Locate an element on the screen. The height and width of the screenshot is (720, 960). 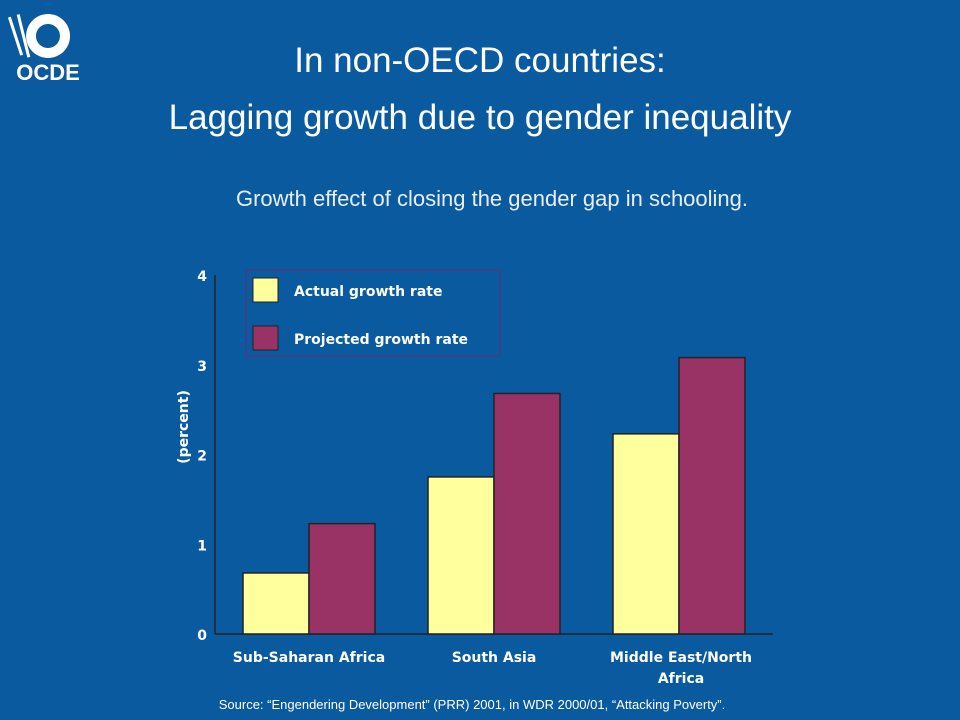
y-tick-label: 3 is located at coordinates (202, 367).